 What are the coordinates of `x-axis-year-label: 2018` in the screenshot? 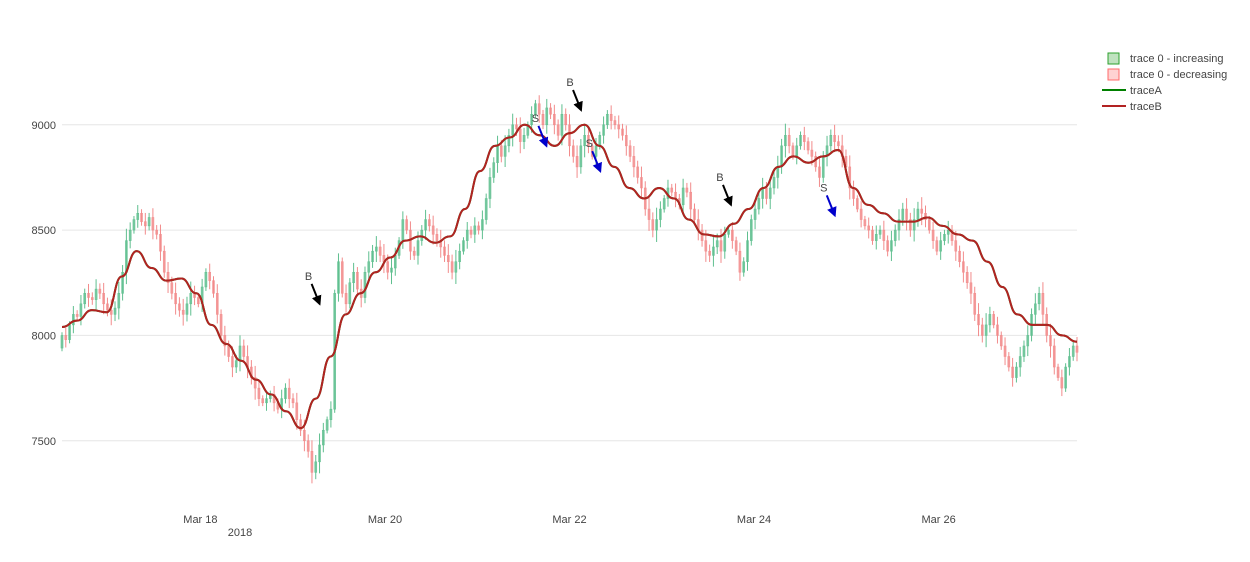 It's located at (240, 533).